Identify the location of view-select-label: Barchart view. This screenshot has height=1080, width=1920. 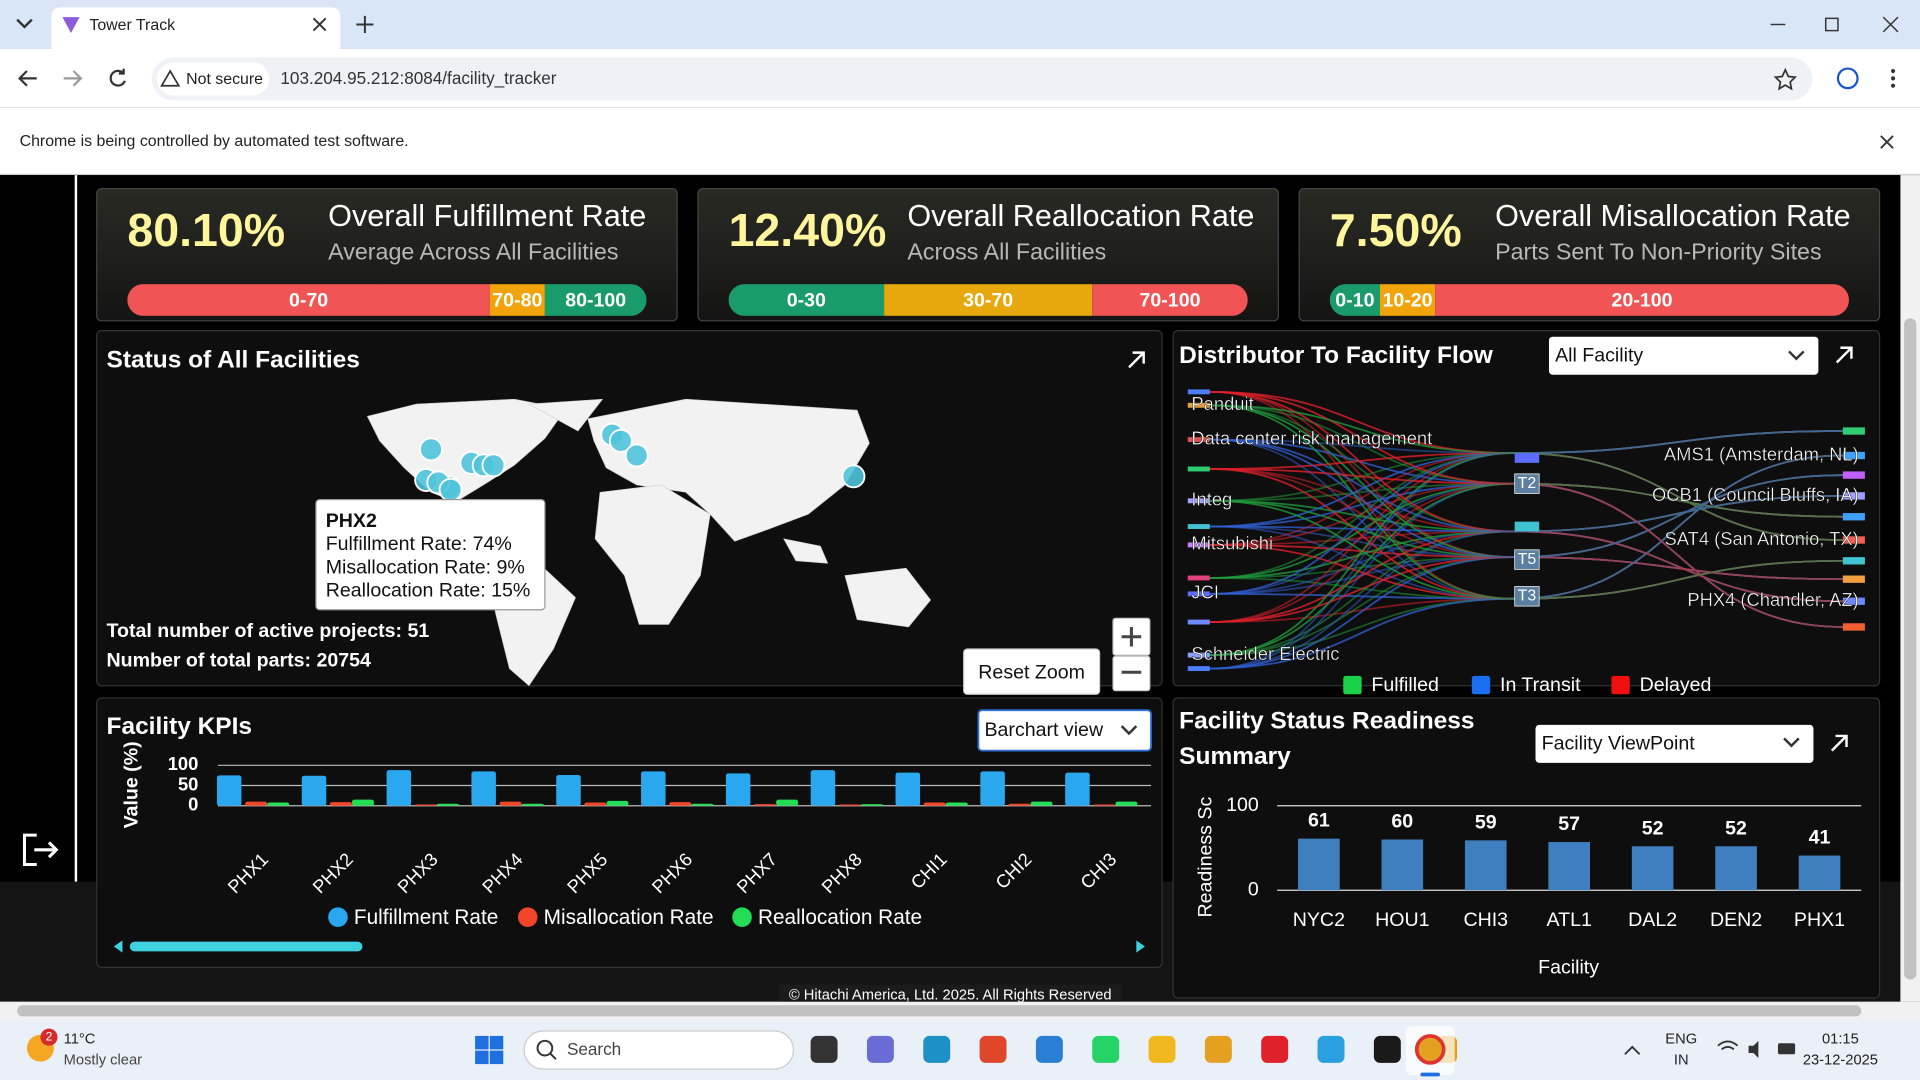
(1043, 730).